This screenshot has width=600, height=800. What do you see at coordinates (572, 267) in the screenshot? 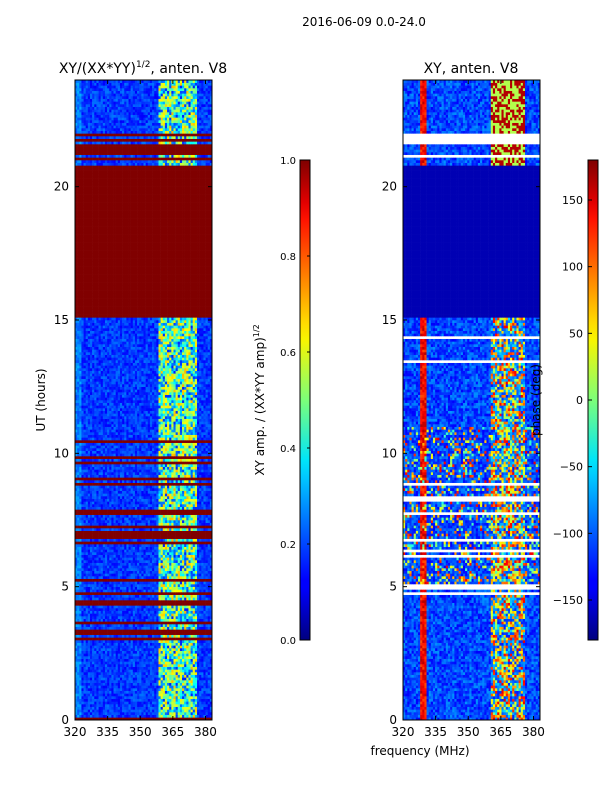
I see `right-cbar-tick-label: 100` at bounding box center [572, 267].